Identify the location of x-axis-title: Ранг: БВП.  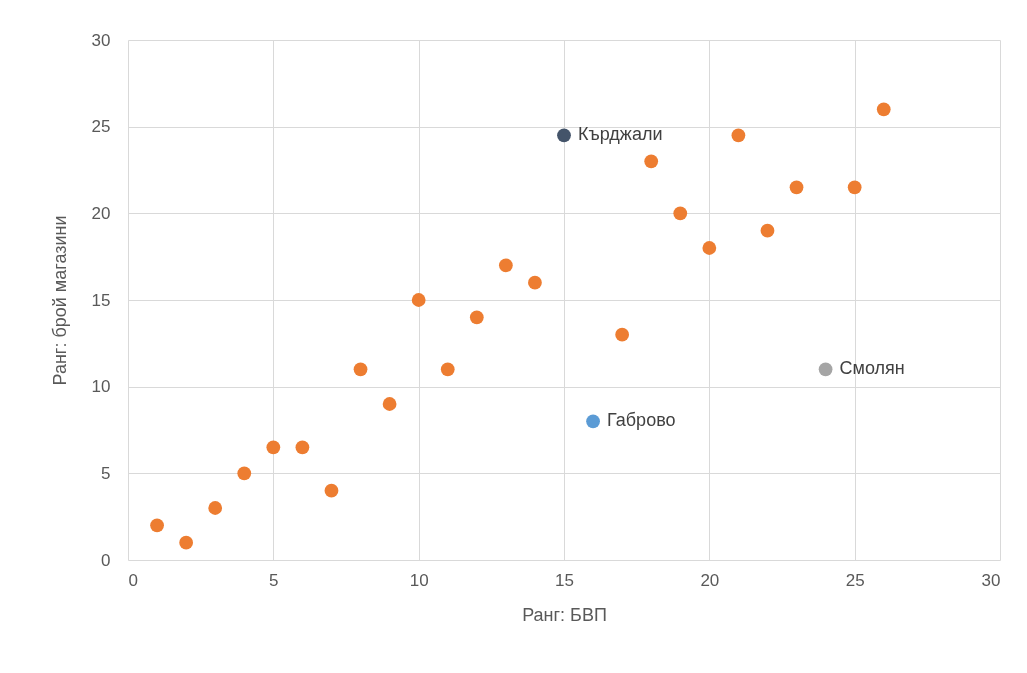
(564, 614).